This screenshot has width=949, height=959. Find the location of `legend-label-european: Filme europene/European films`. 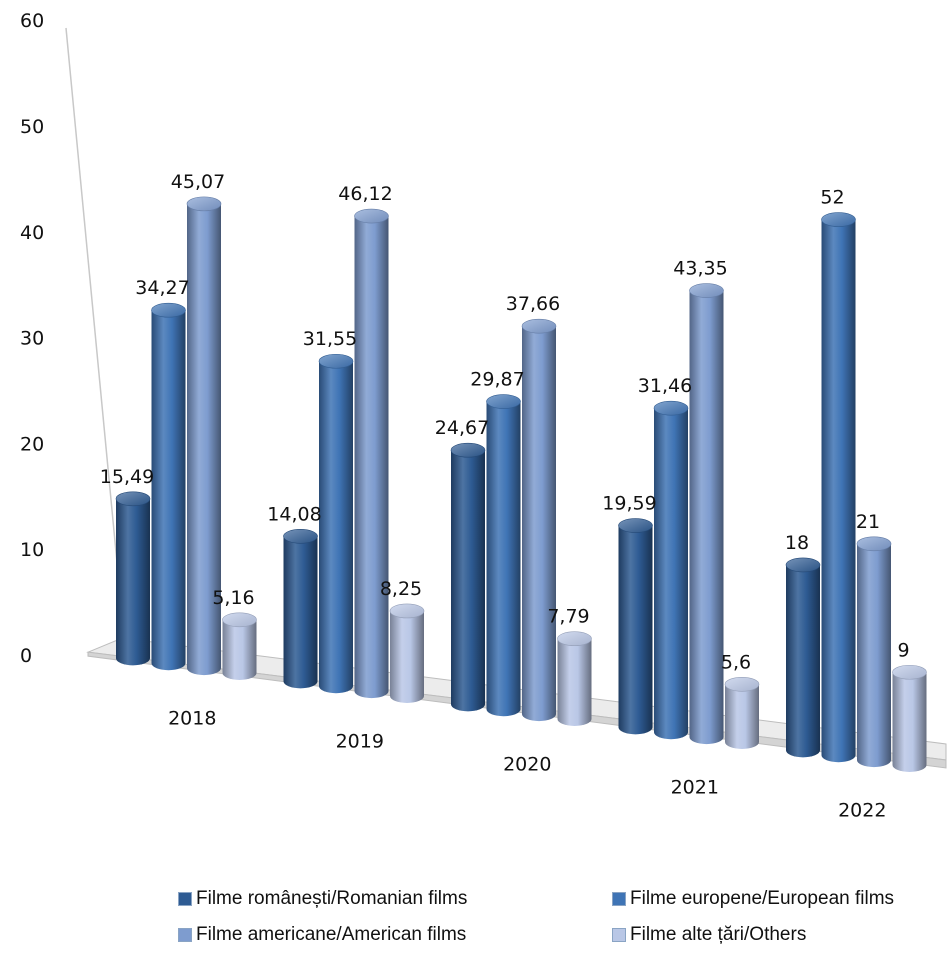

legend-label-european: Filme europene/European films is located at coordinates (762, 898).